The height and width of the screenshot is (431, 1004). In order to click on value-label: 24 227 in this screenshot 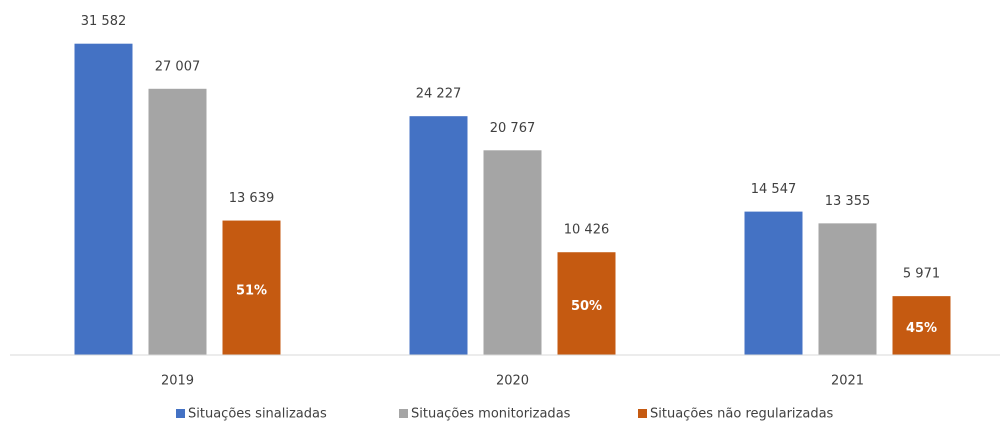, I will do `click(439, 94)`.